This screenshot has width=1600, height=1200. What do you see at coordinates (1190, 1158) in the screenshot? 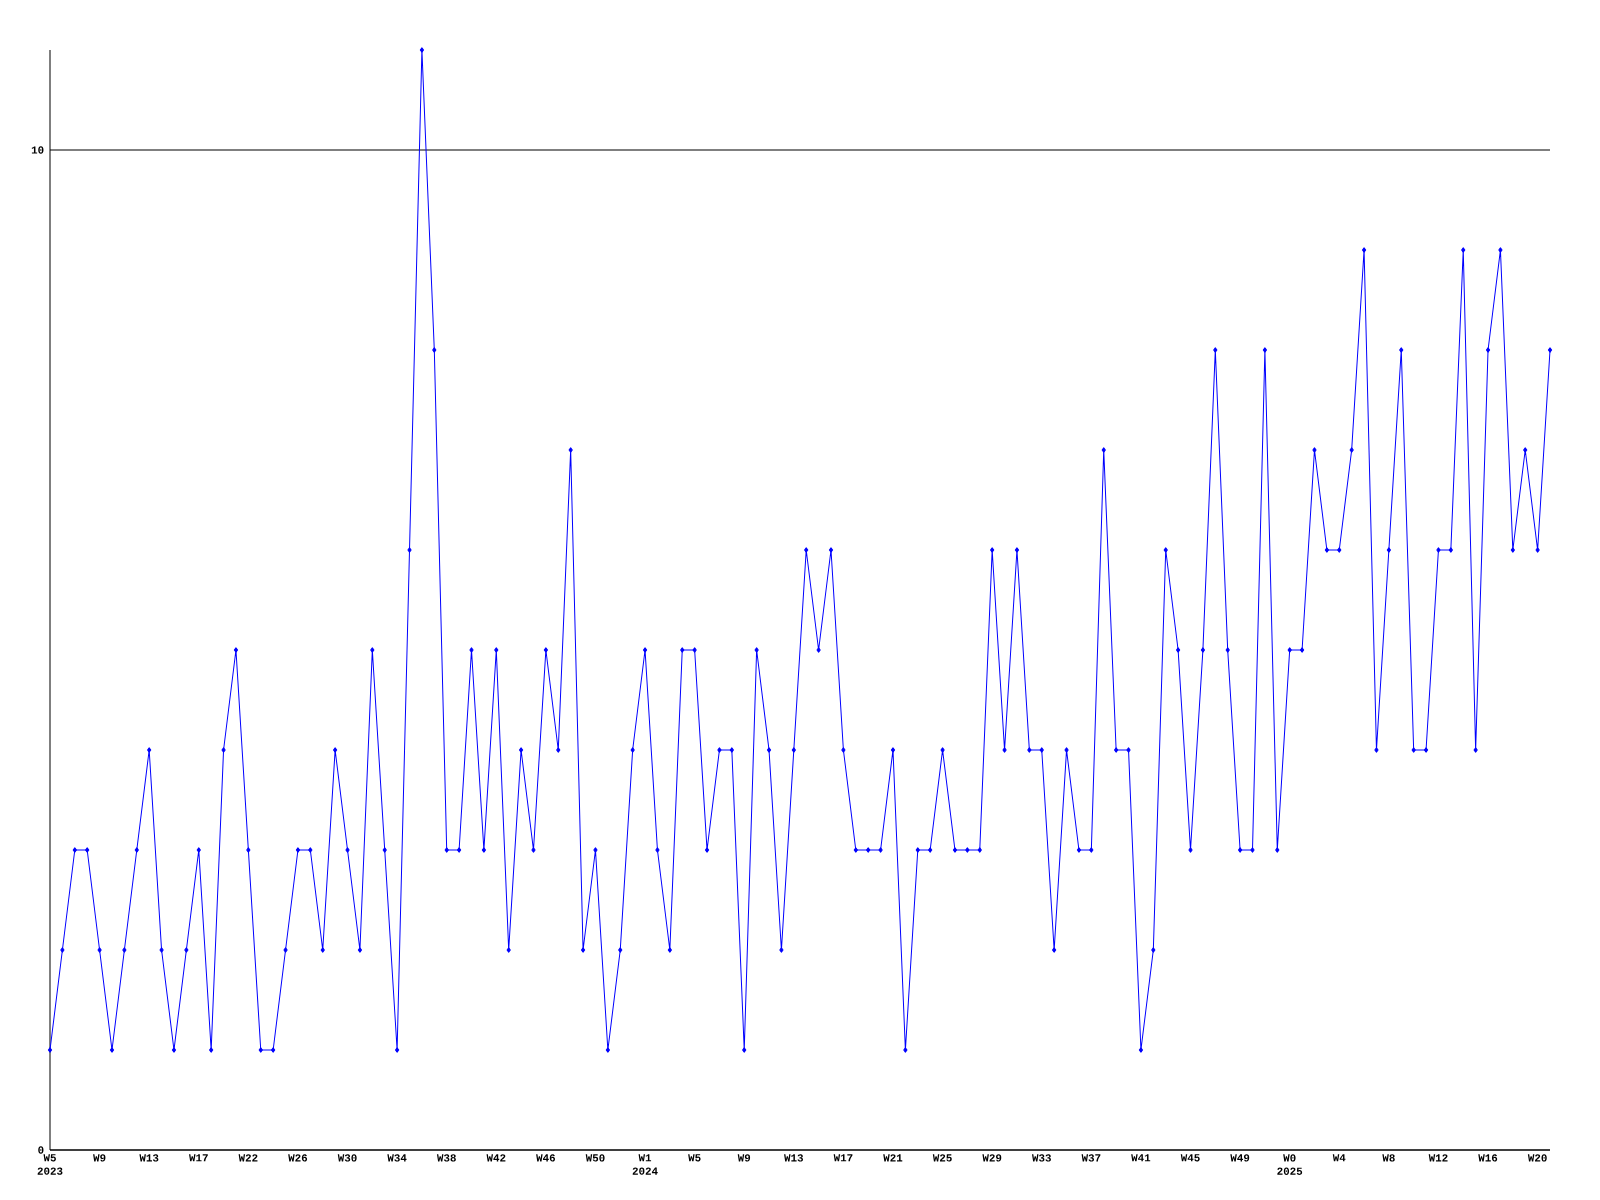
I see `x-tick-label: W45` at bounding box center [1190, 1158].